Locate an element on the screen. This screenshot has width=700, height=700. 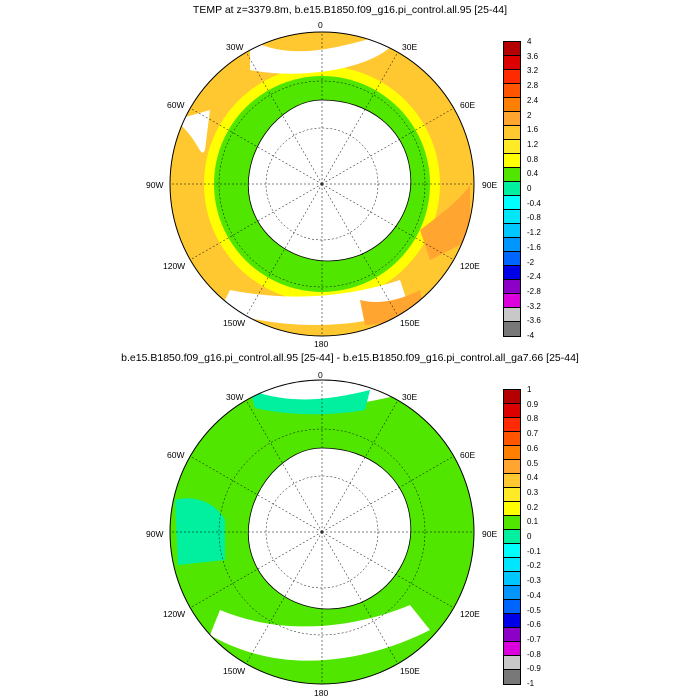
colorbar-label: 2 is located at coordinates (529, 115).